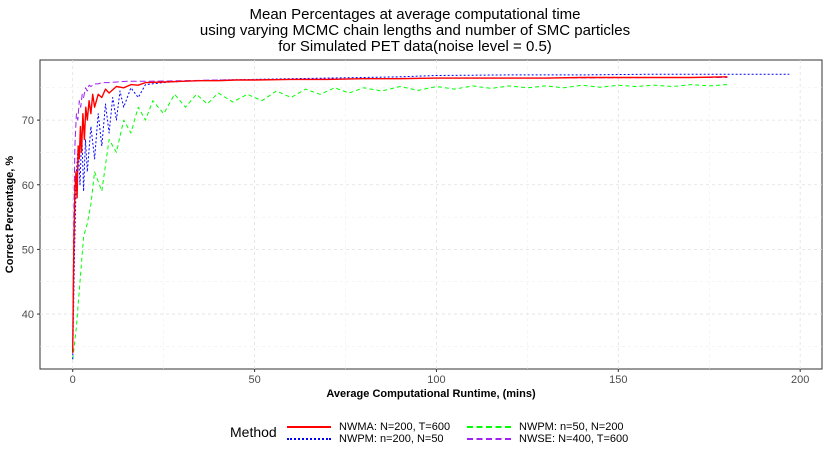 This screenshot has width=830, height=454. What do you see at coordinates (800, 380) in the screenshot?
I see `x-tick-label: 200` at bounding box center [800, 380].